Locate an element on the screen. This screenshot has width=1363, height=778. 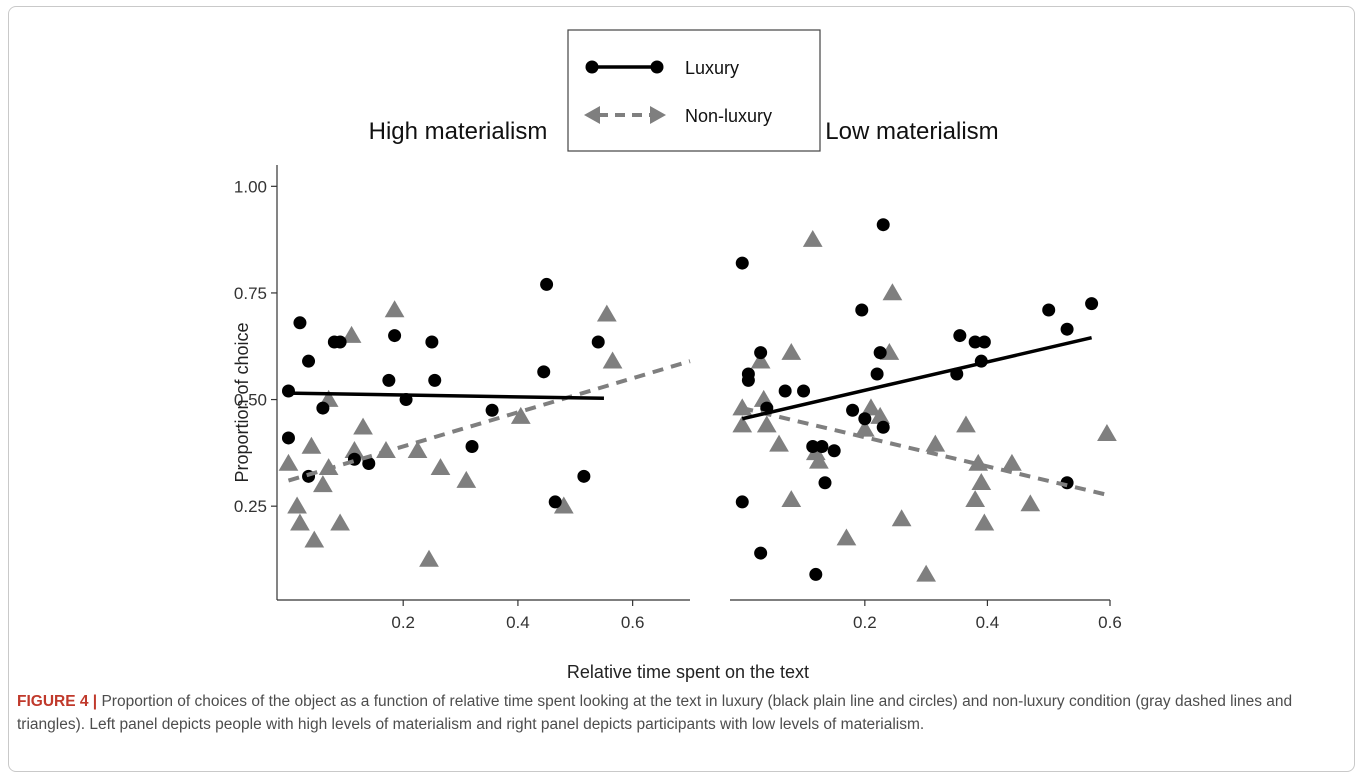
legend-non-luxury-marker is located at coordinates (592, 115).